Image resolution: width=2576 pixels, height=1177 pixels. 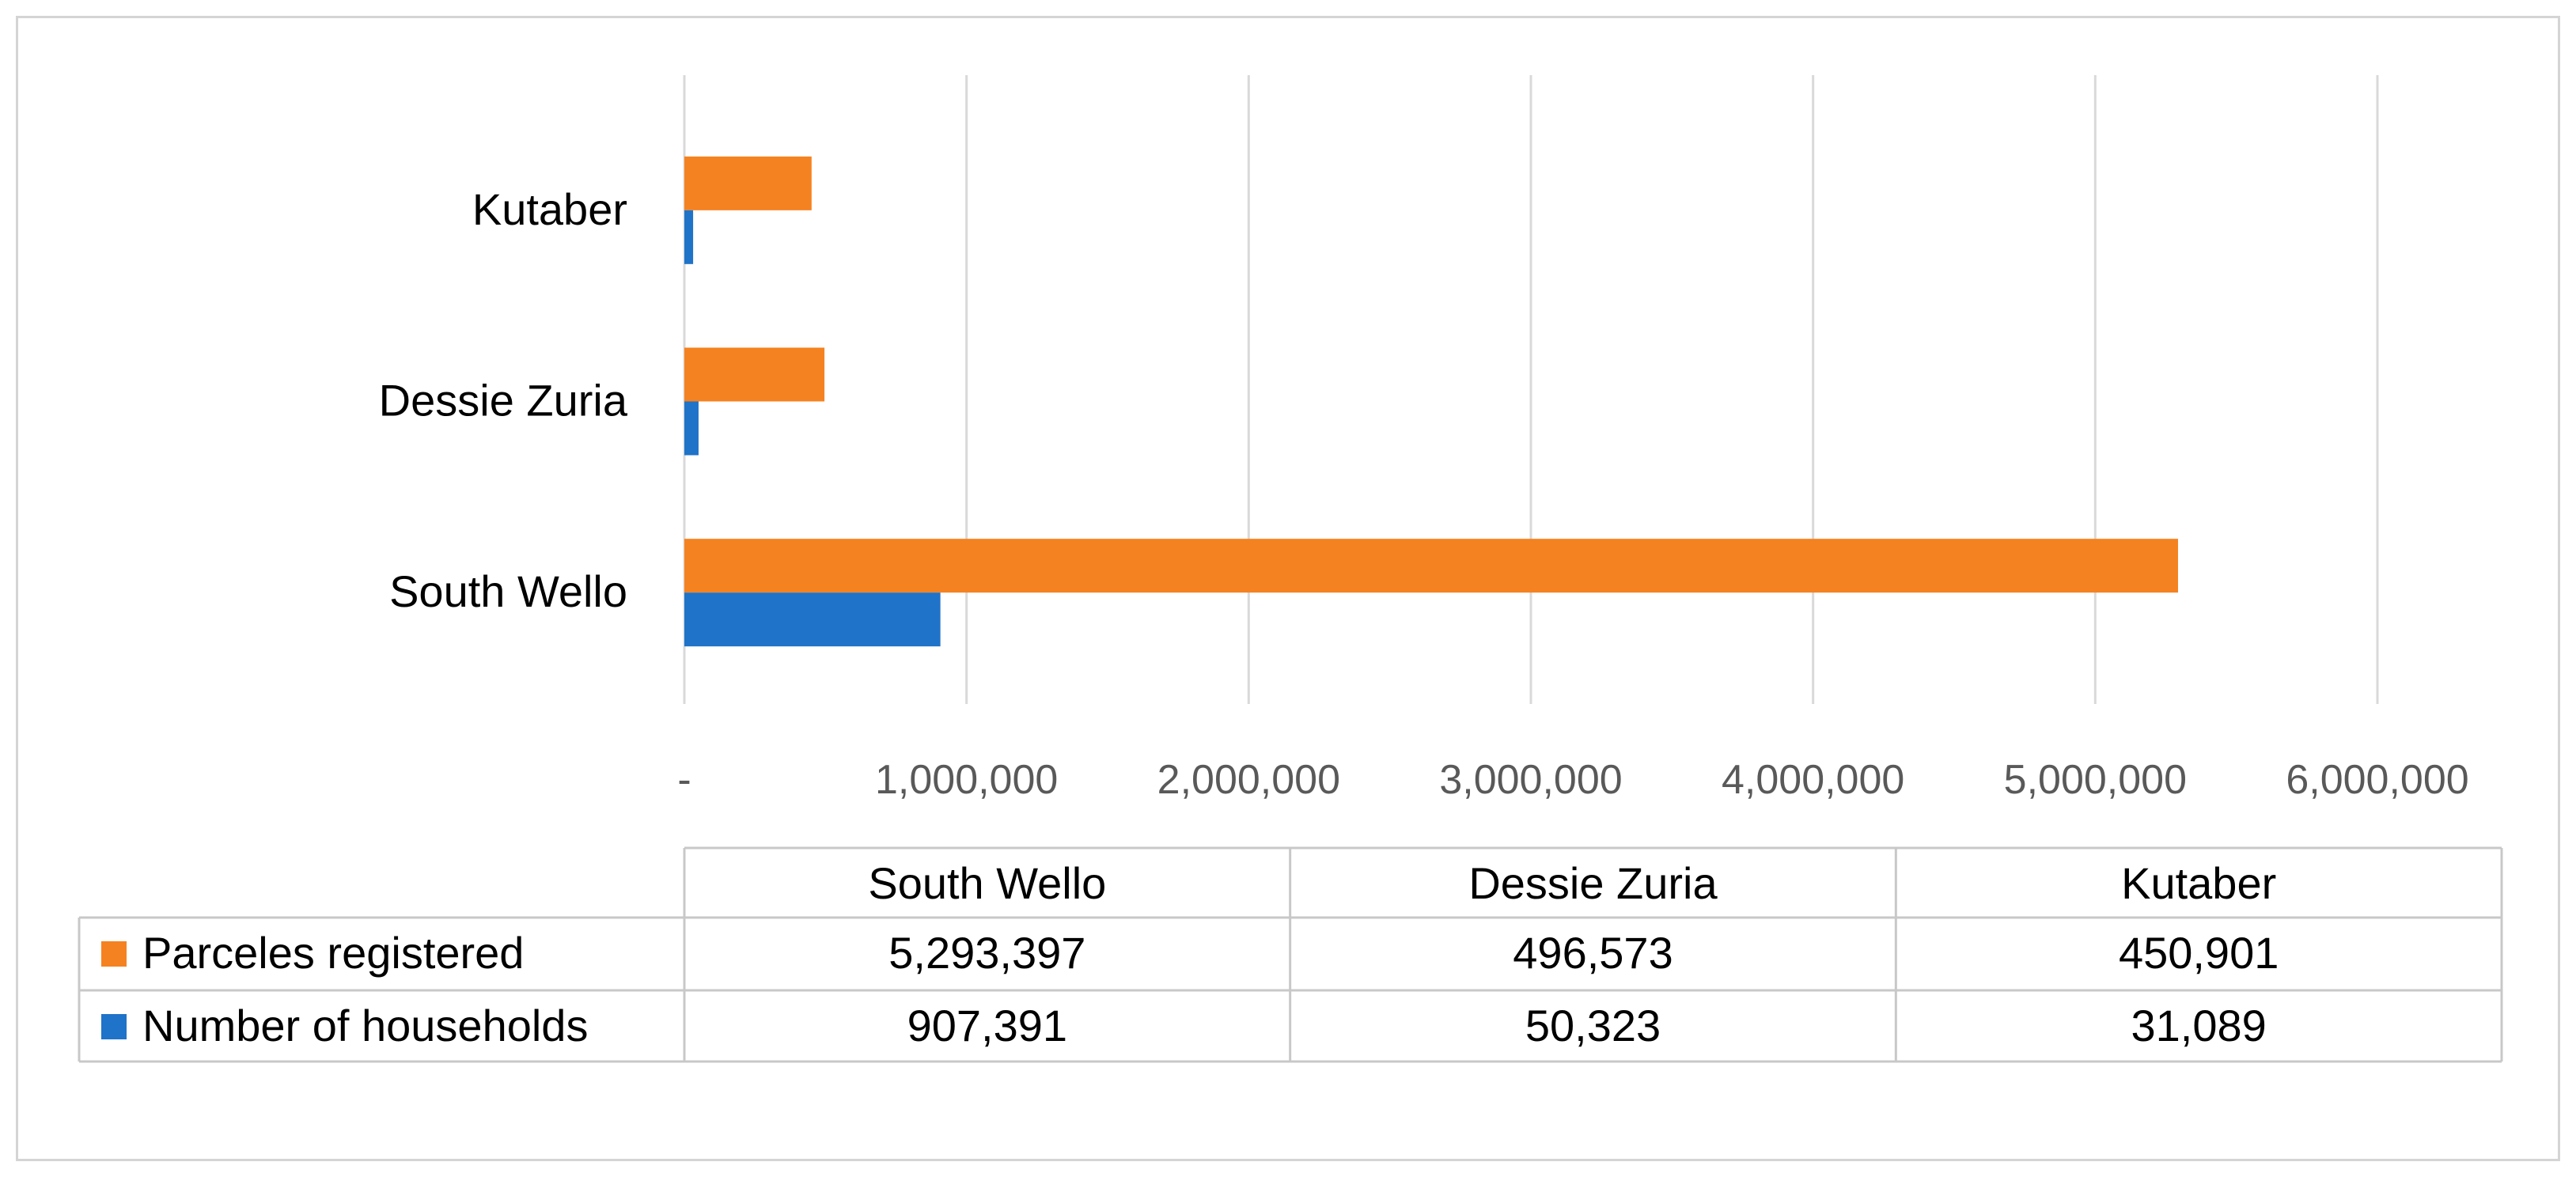 I want to click on table-cell-0-0: 5,293,397, so click(x=986, y=953).